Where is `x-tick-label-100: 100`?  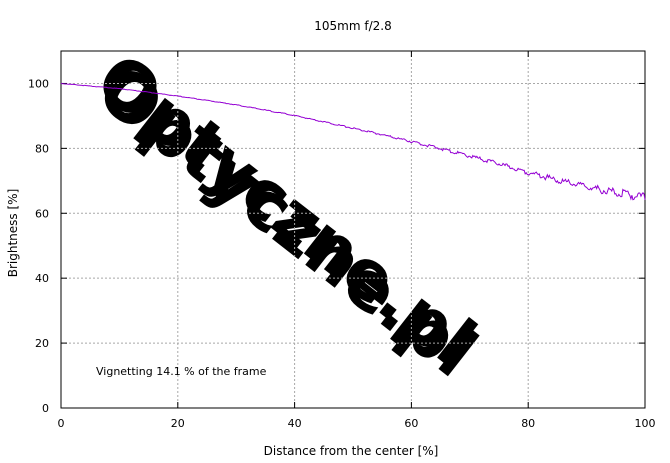 x-tick-label-100: 100 is located at coordinates (645, 423).